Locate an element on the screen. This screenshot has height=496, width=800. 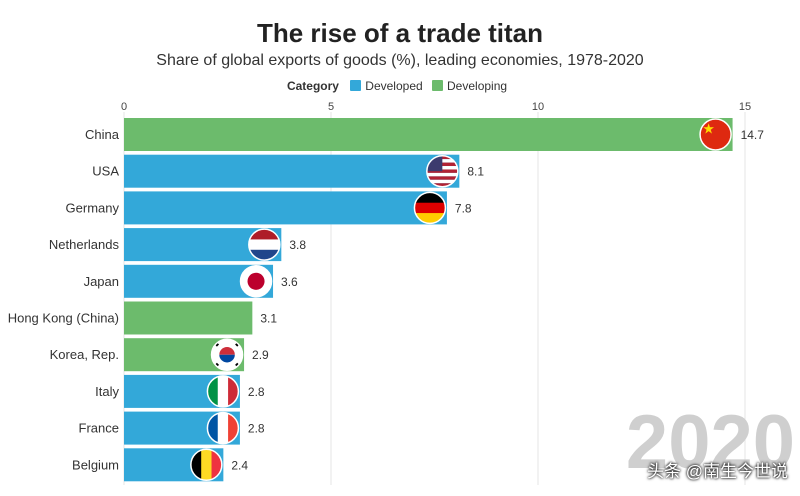
japan-flag-icon is located at coordinates (256, 281).